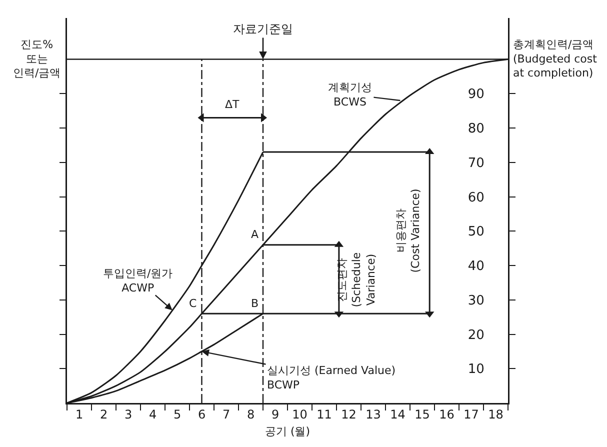  Describe the element at coordinates (398, 415) in the screenshot. I see `x-tick-label: 14` at that location.